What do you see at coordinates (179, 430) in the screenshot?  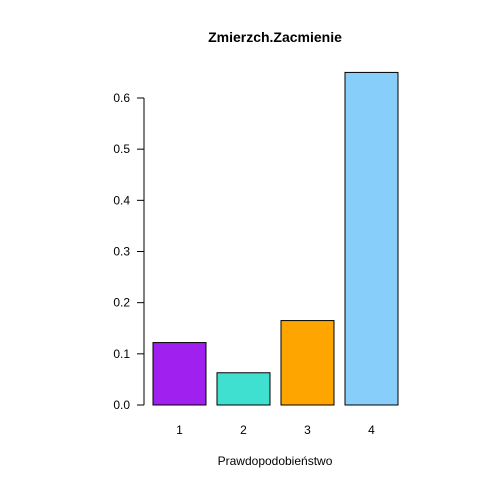 I see `x-tick-label: 1` at bounding box center [179, 430].